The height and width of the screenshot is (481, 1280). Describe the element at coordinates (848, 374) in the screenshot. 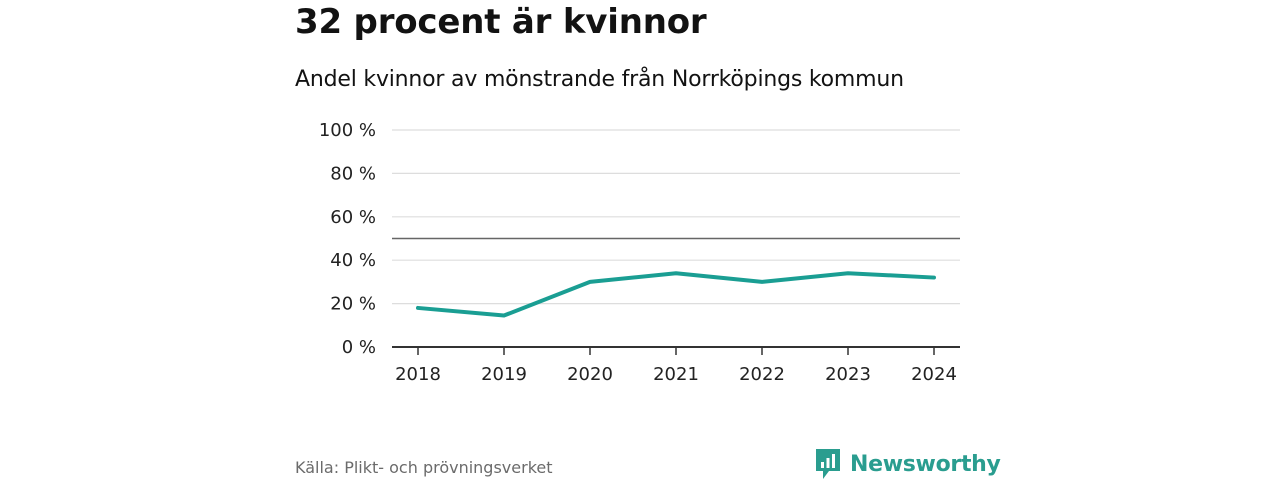

I see `x-tick-label: 2023` at that location.